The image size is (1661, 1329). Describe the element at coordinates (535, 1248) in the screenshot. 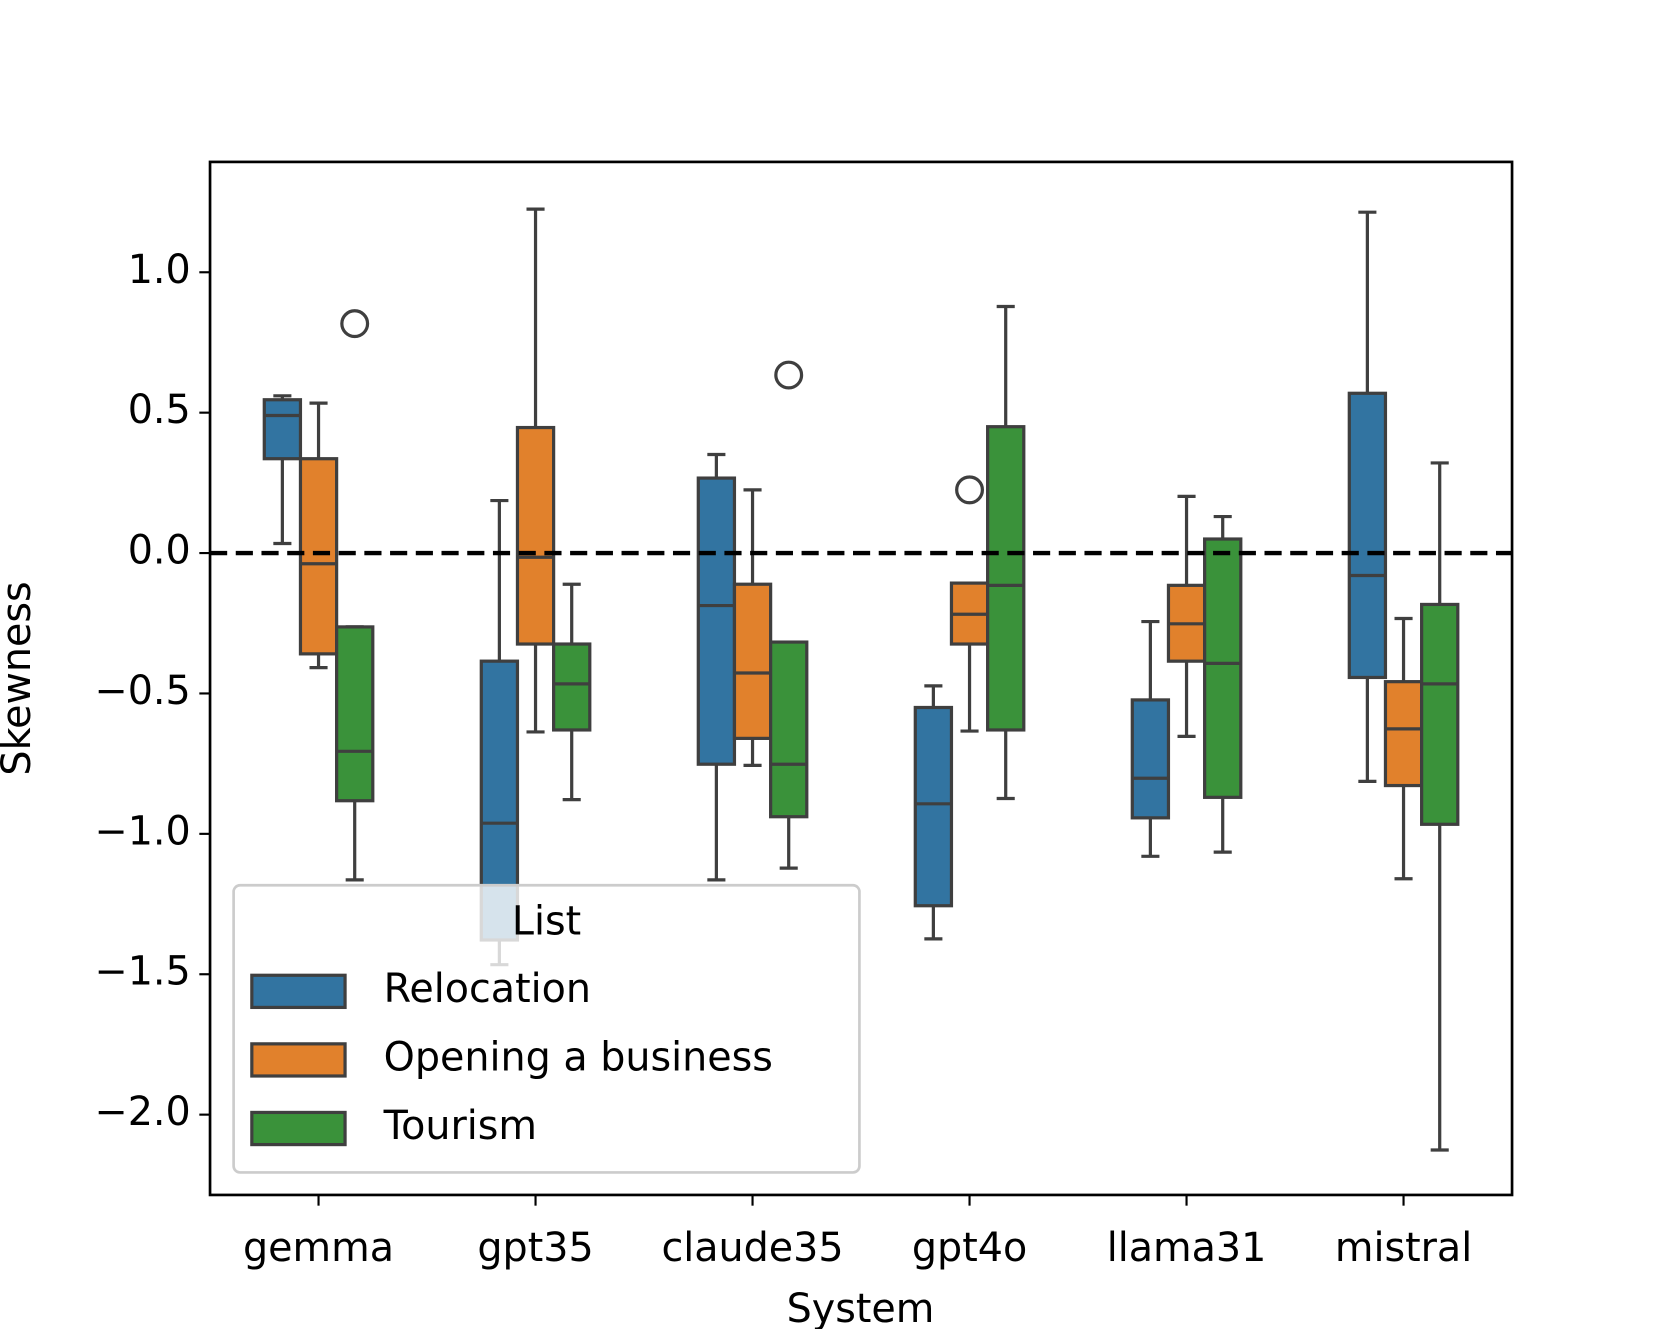

I see `x-tick-label: gpt35` at that location.